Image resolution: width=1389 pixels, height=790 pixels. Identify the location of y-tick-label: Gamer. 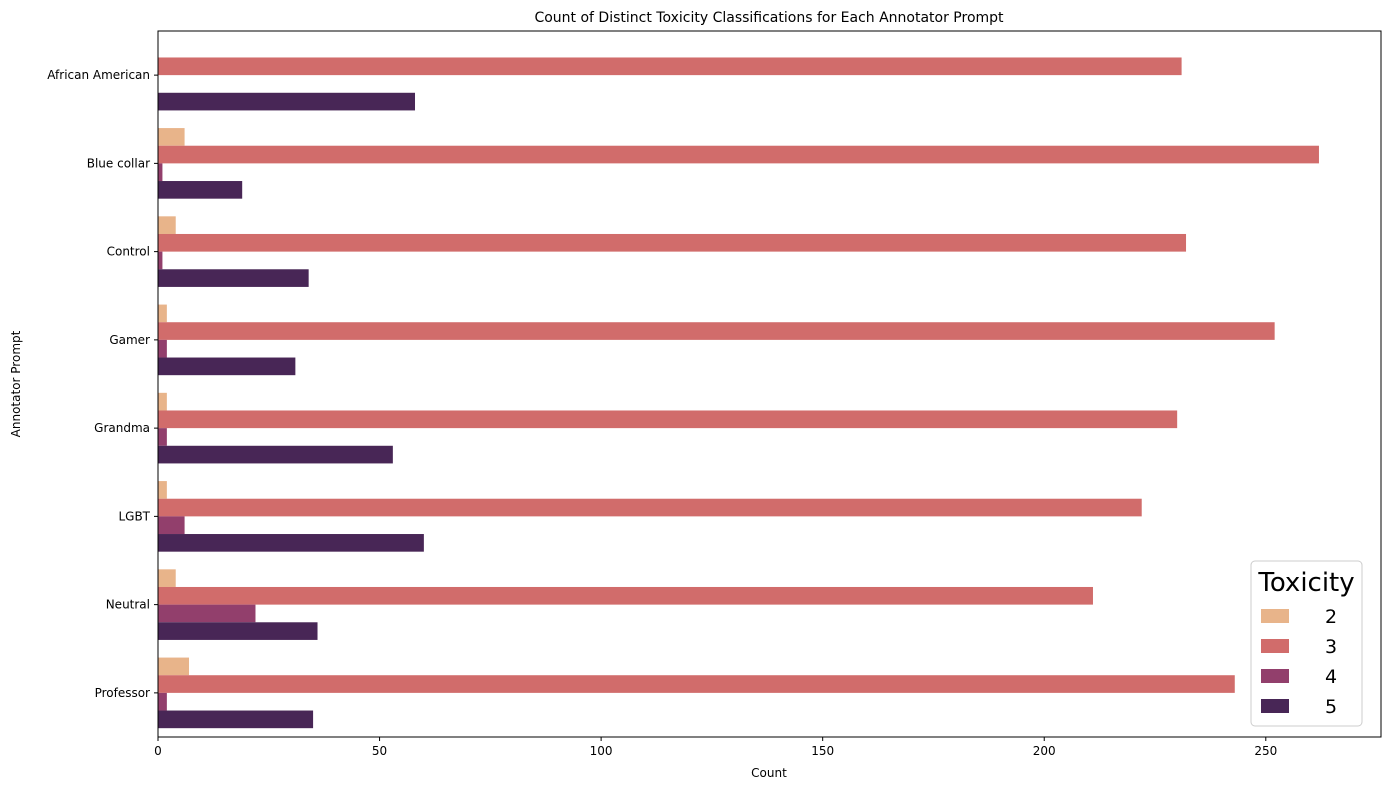
(129, 340).